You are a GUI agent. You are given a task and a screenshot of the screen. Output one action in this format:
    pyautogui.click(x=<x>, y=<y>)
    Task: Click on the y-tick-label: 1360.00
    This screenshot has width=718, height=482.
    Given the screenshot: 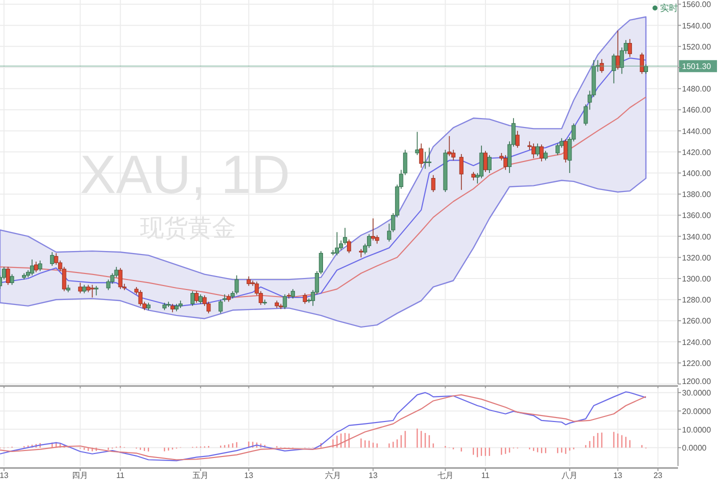 What is the action you would take?
    pyautogui.click(x=697, y=215)
    